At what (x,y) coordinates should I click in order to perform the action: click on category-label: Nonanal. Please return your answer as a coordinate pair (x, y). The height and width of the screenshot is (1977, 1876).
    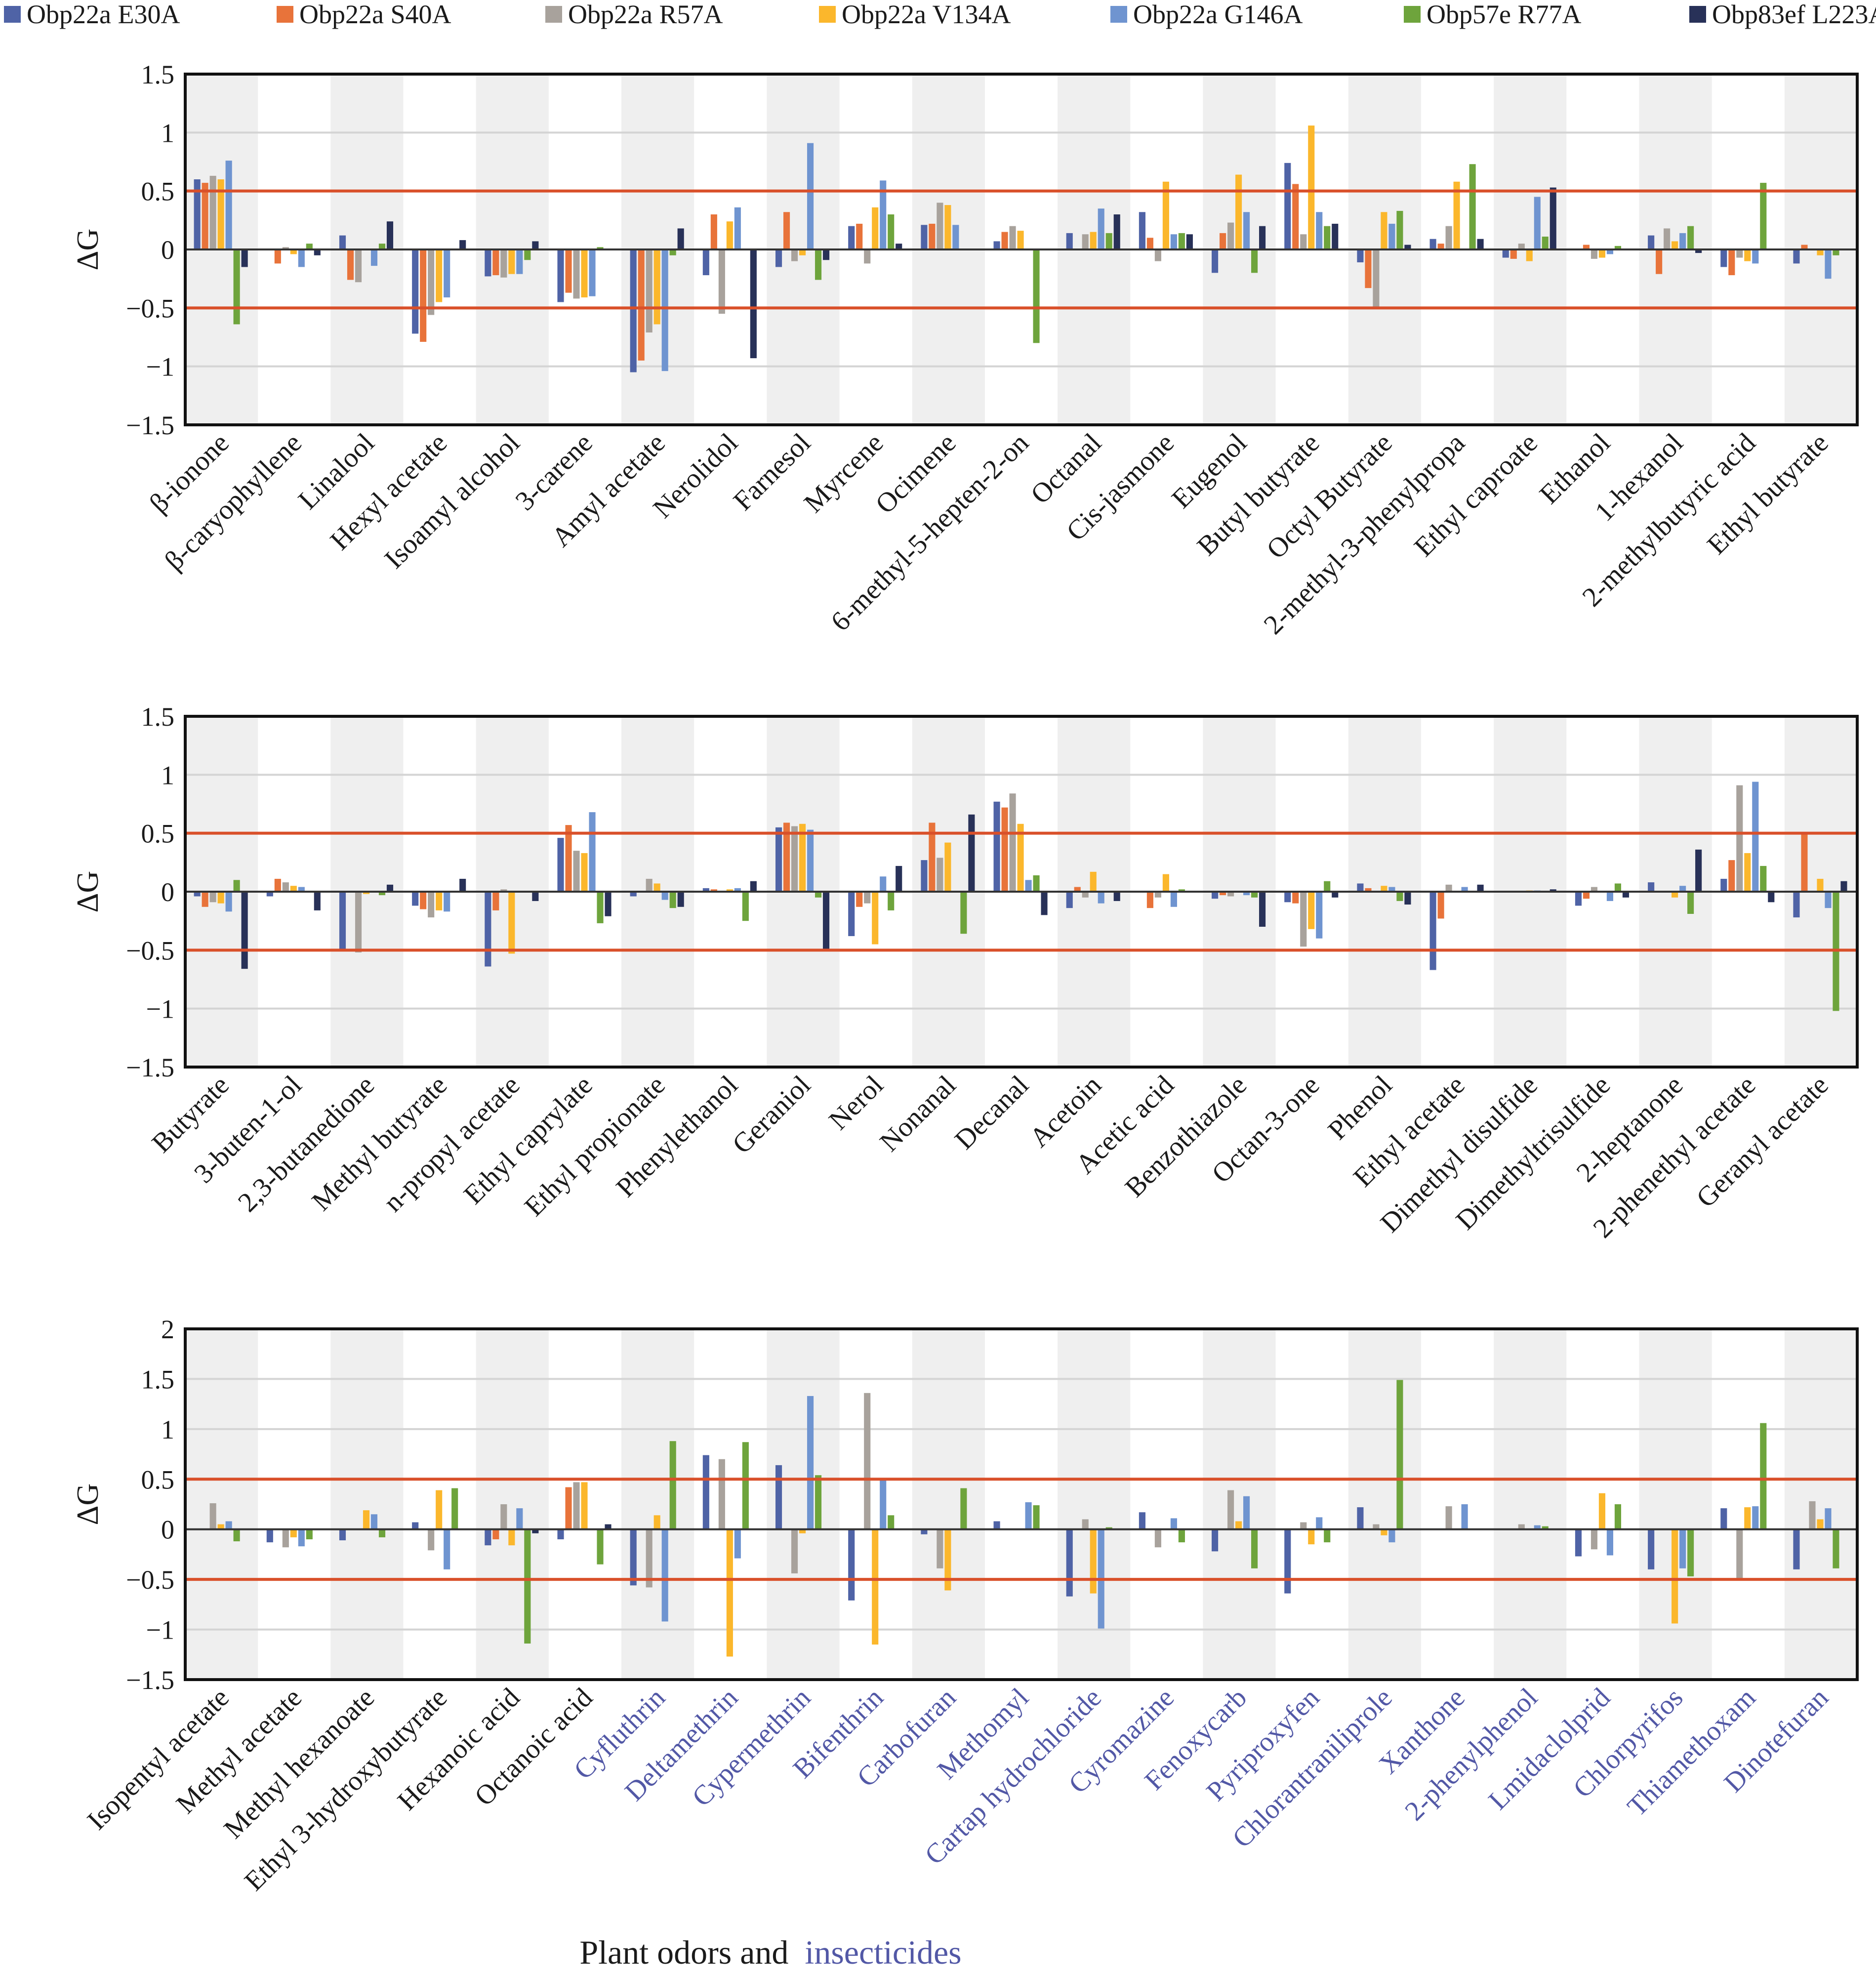
    Looking at the image, I should click on (918, 1113).